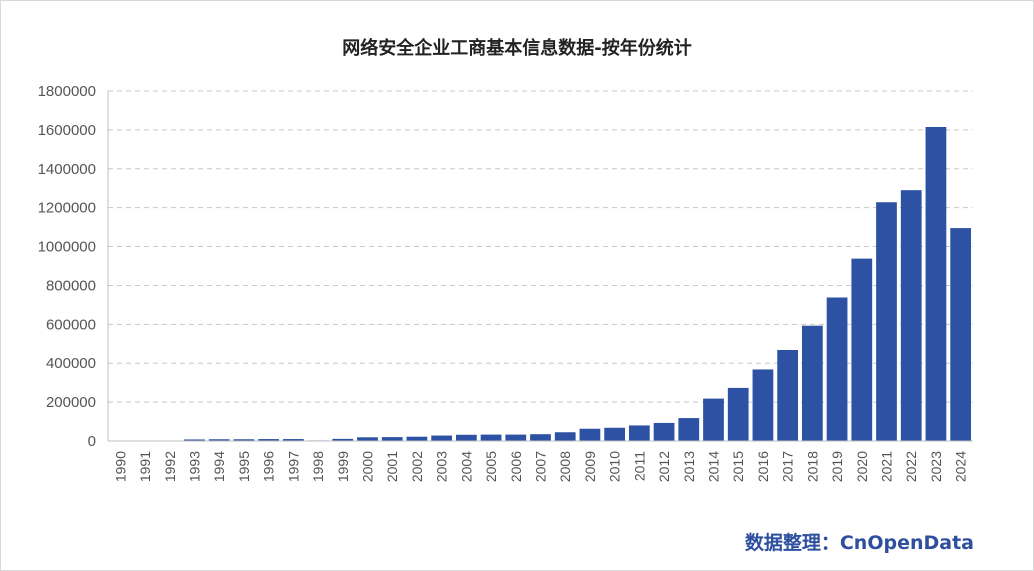 This screenshot has width=1034, height=571. What do you see at coordinates (862, 466) in the screenshot?
I see `x-tick-label: 2020` at bounding box center [862, 466].